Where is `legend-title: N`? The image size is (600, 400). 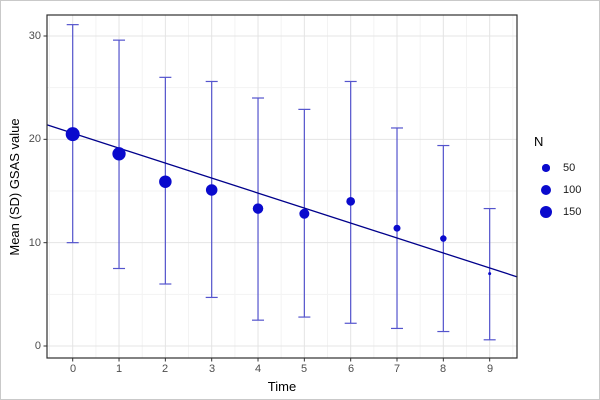 legend-title: N is located at coordinates (539, 141).